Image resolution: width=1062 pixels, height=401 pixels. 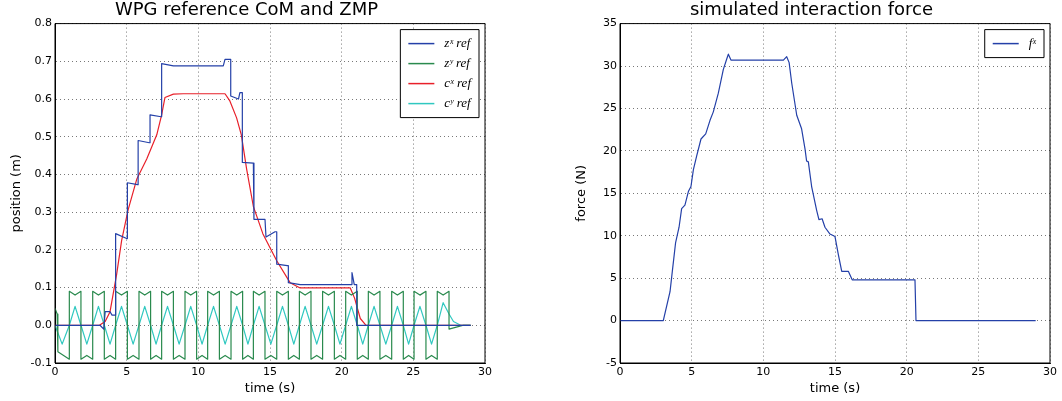 I want to click on y-tick-label: 0.3, so click(x=43, y=212).